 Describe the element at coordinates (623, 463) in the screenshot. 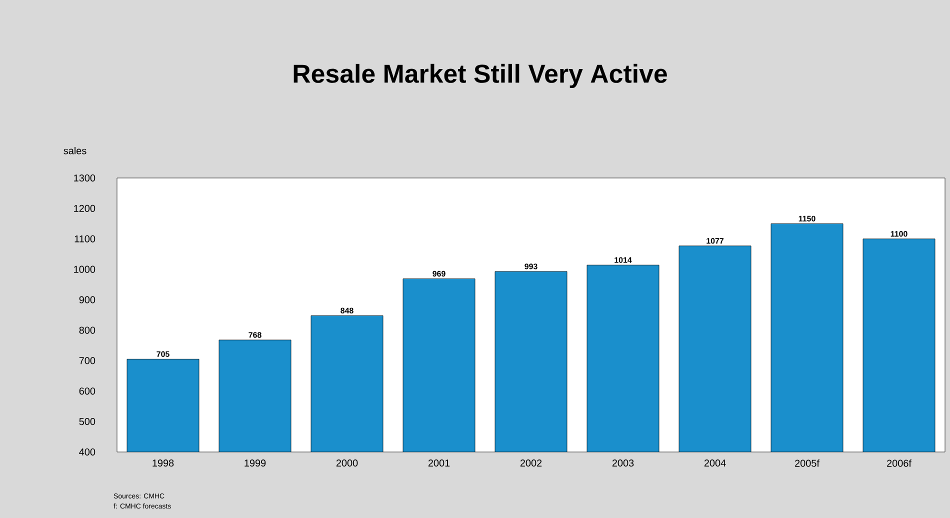

I see `x-tick-label: 2003` at that location.